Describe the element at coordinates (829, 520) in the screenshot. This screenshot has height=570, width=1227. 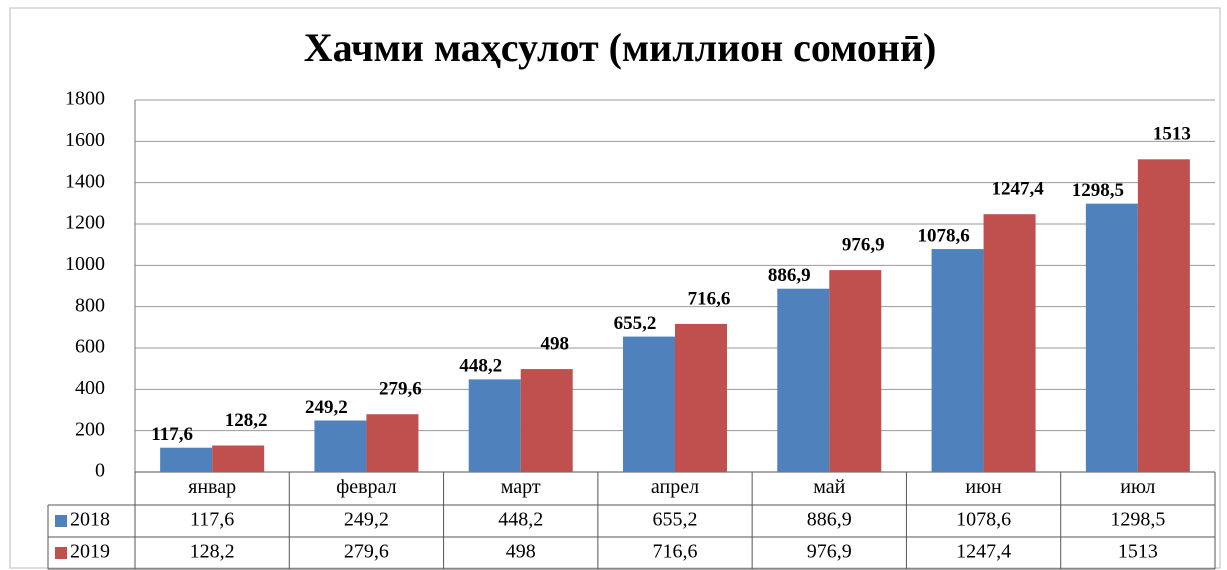
I see `table-cell: 886,9` at that location.